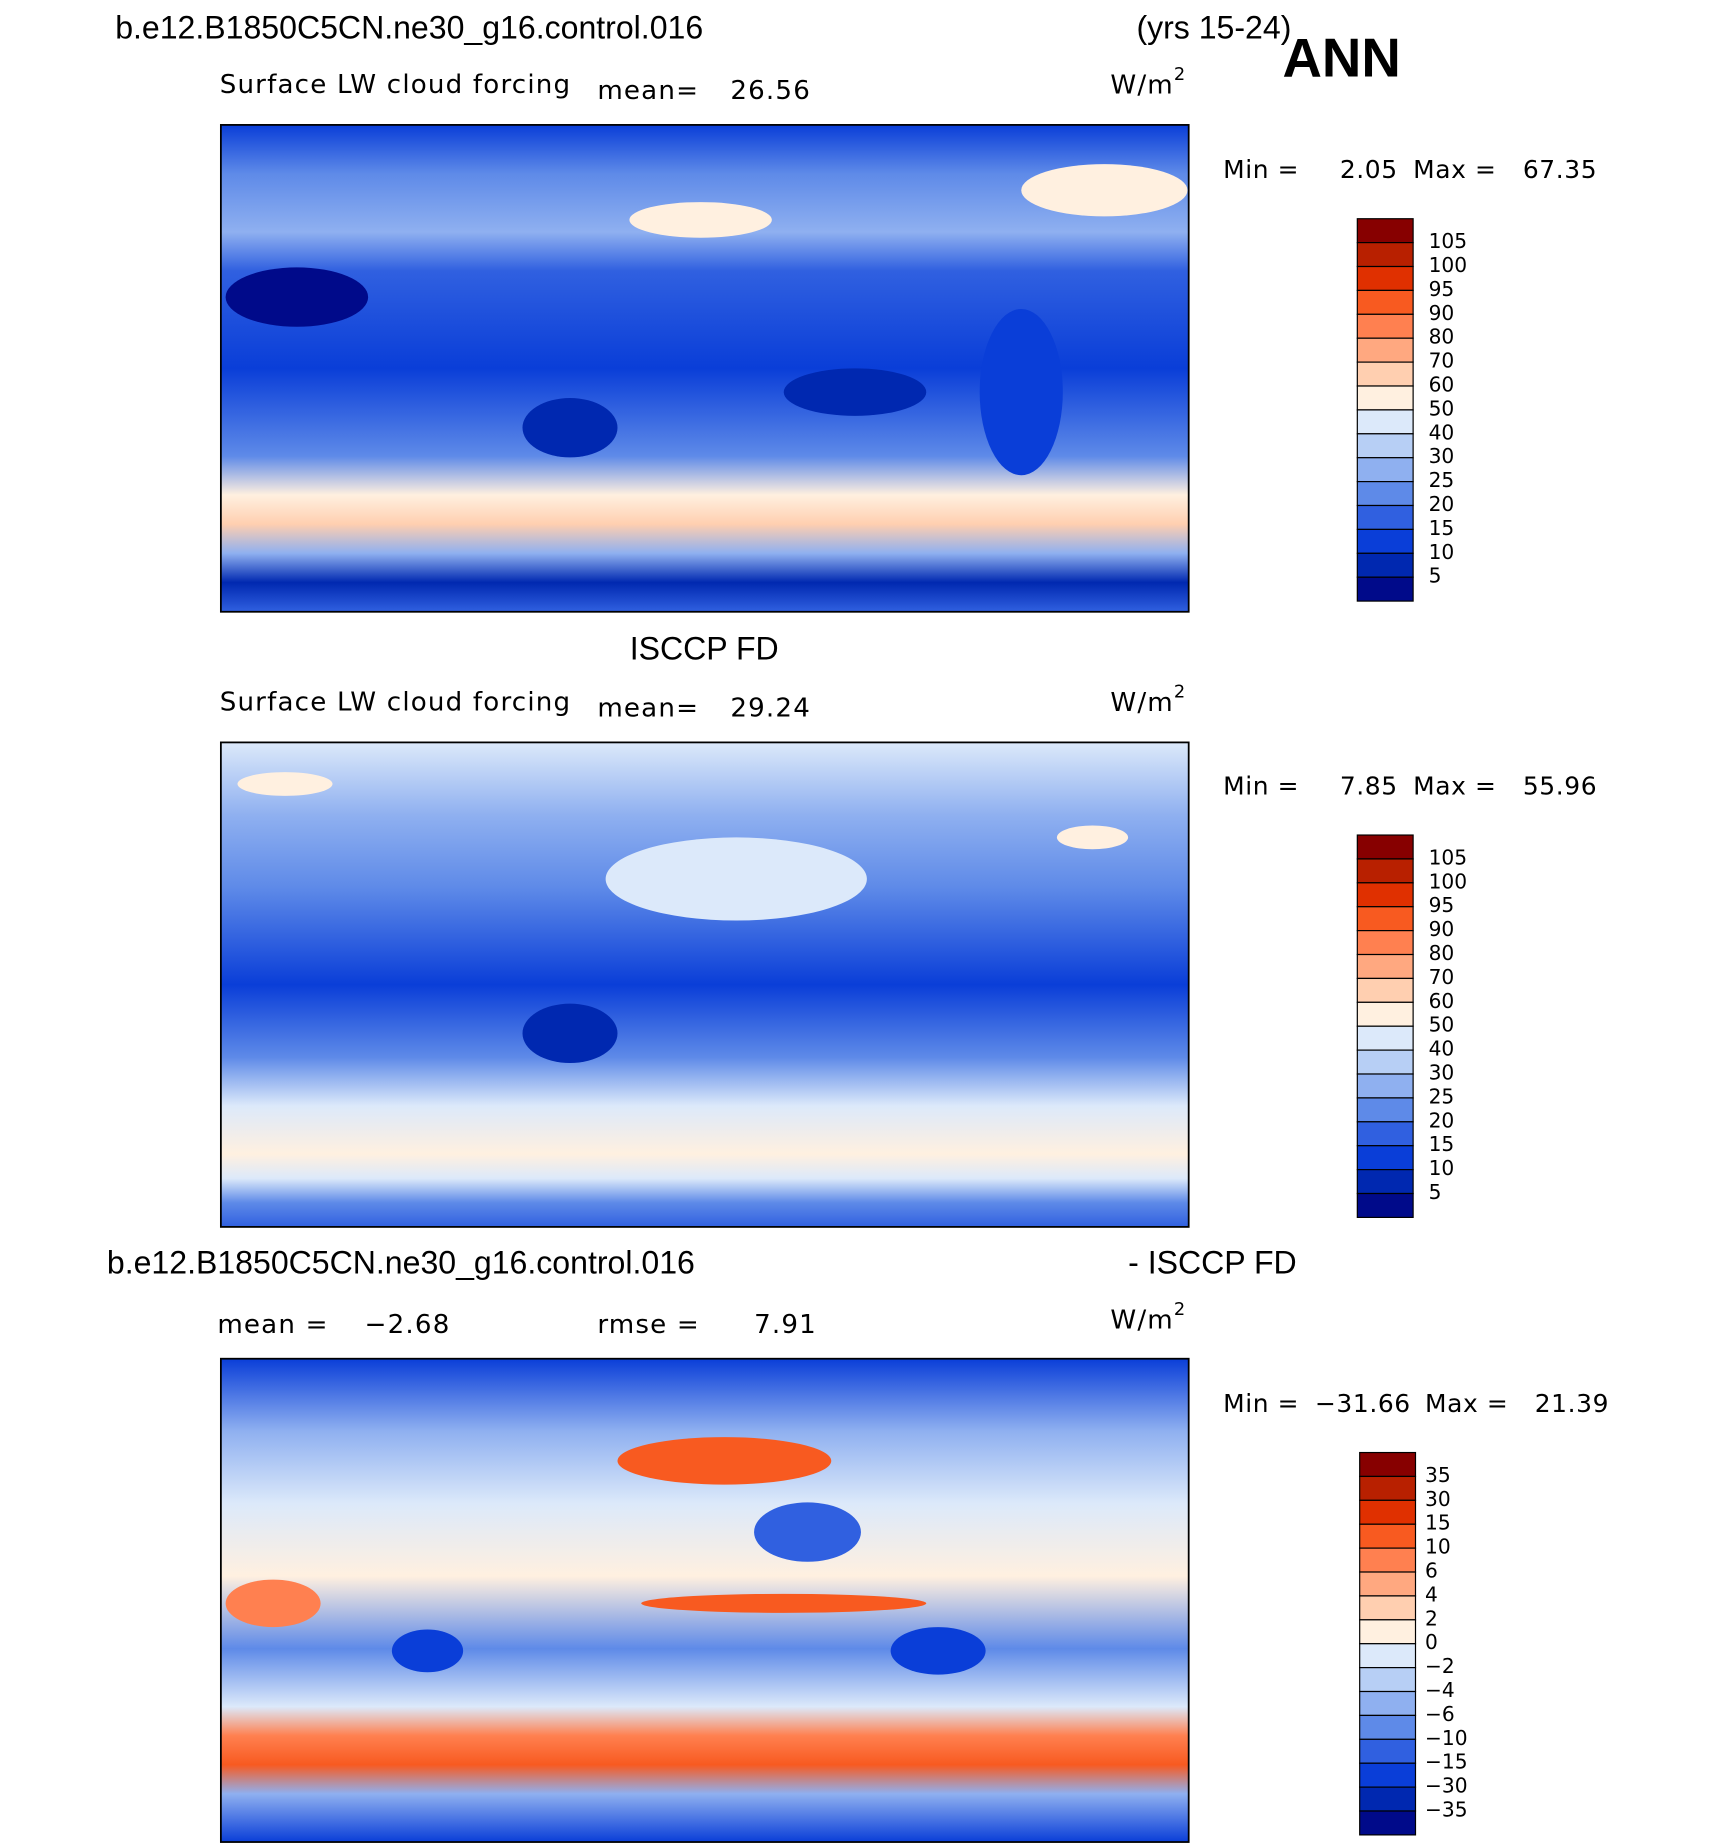  What do you see at coordinates (1442, 1049) in the screenshot?
I see `colorbar-label: 40` at bounding box center [1442, 1049].